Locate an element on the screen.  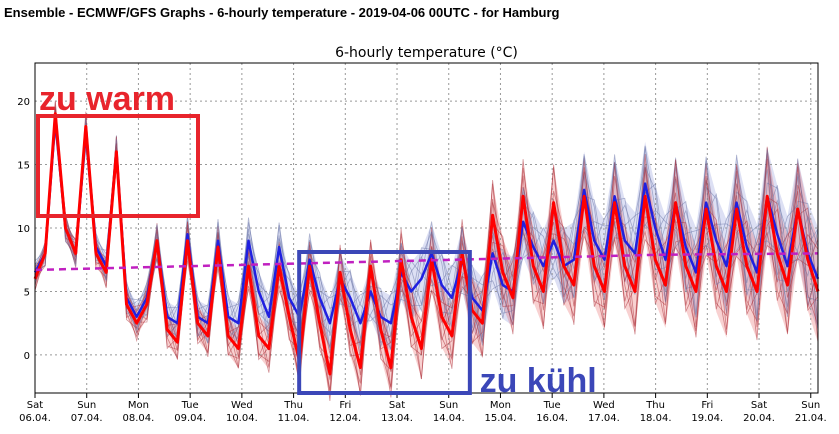
x-tick-date: 20.04. is located at coordinates (759, 418).